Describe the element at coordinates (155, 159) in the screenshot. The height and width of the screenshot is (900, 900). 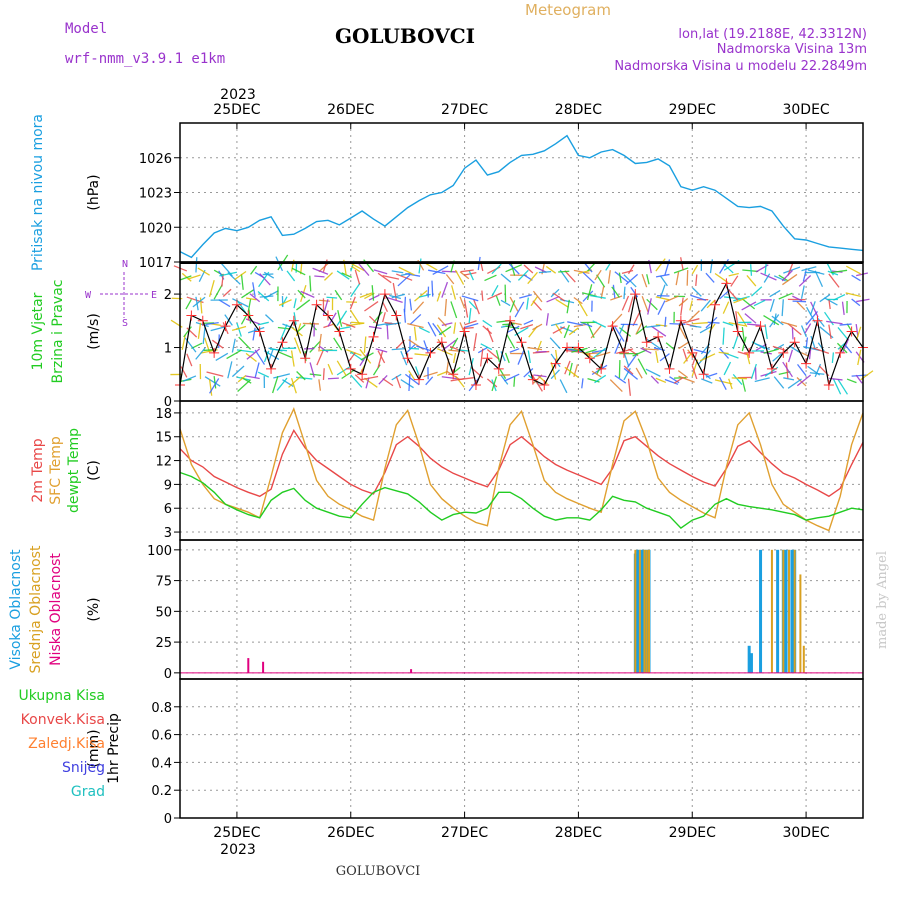
I see `y-tick-label: 1026` at that location.